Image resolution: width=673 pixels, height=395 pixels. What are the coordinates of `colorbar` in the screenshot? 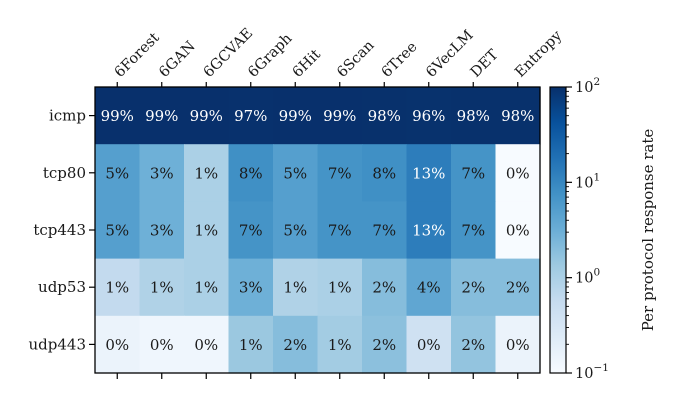 It's located at (558, 230).